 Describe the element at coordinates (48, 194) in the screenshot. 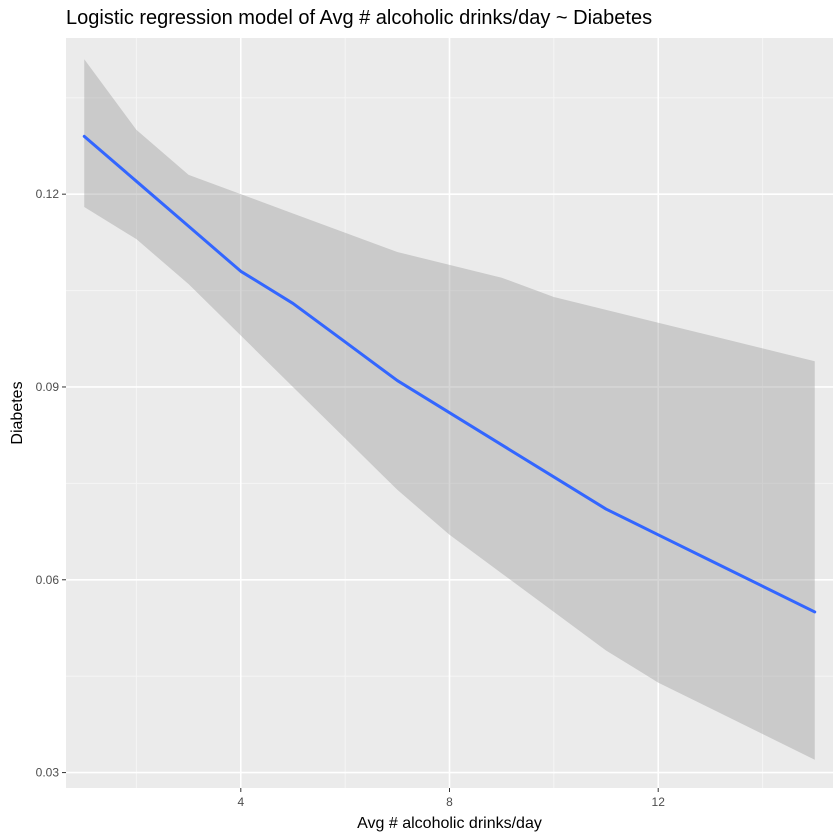

I see `y-tick-label: 0.12` at that location.